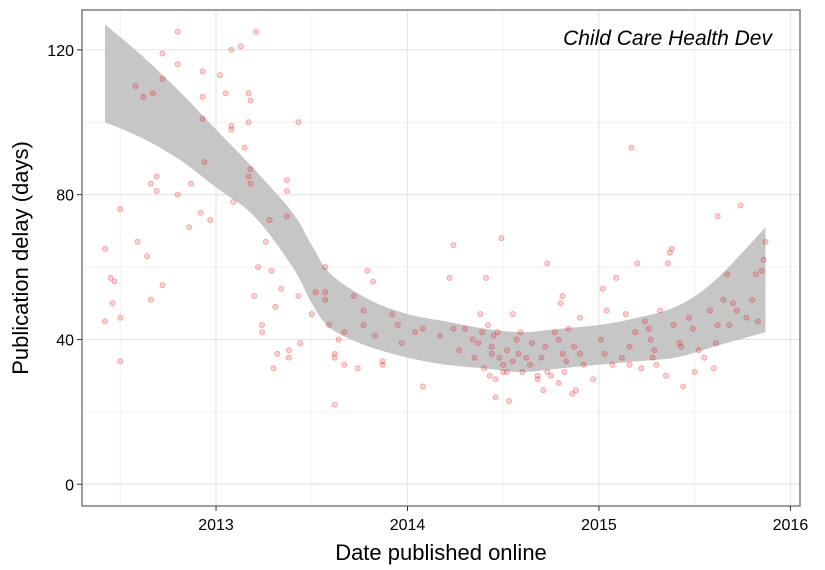 This screenshot has width=825, height=570. What do you see at coordinates (20, 258) in the screenshot?
I see `y-axis-title: Publication delay (days)` at bounding box center [20, 258].